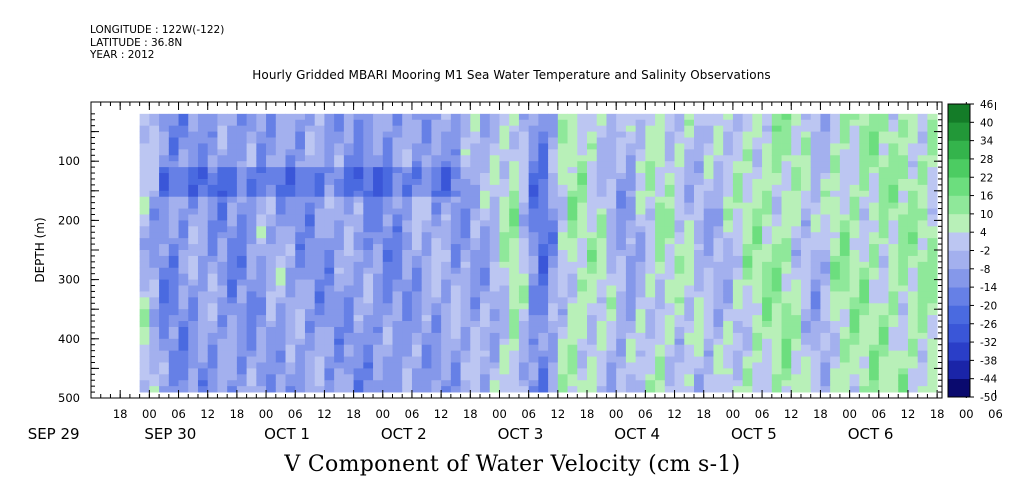 This screenshot has width=1009, height=504. I want to click on x-tick-label: 12, so click(324, 414).